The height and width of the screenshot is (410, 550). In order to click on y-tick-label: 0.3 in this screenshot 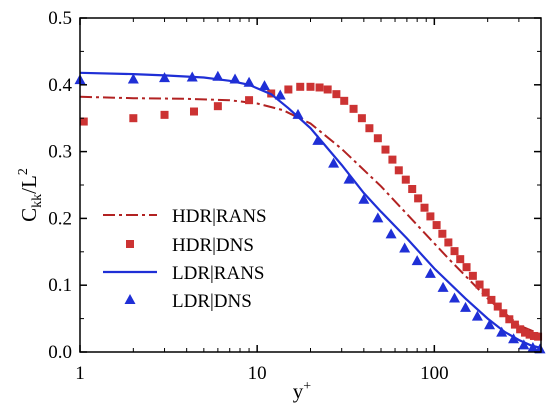, I will do `click(60, 152)`.